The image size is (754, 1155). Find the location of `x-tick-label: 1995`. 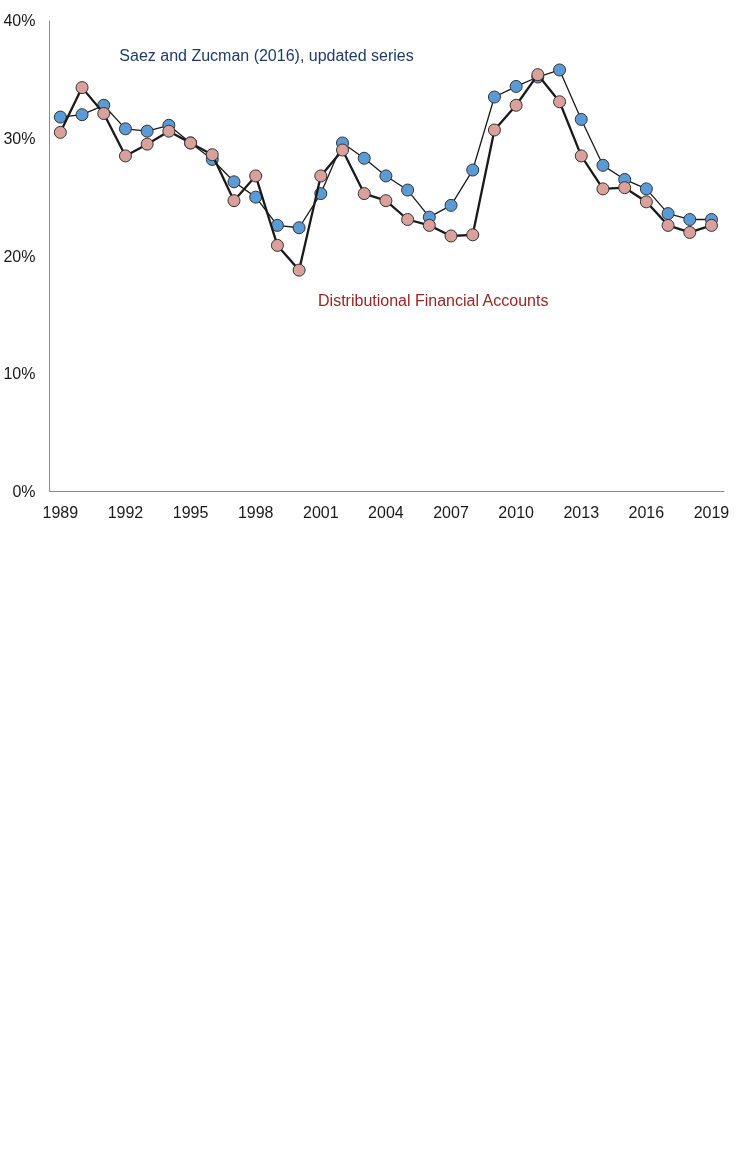

x-tick-label: 1995 is located at coordinates (190, 512).